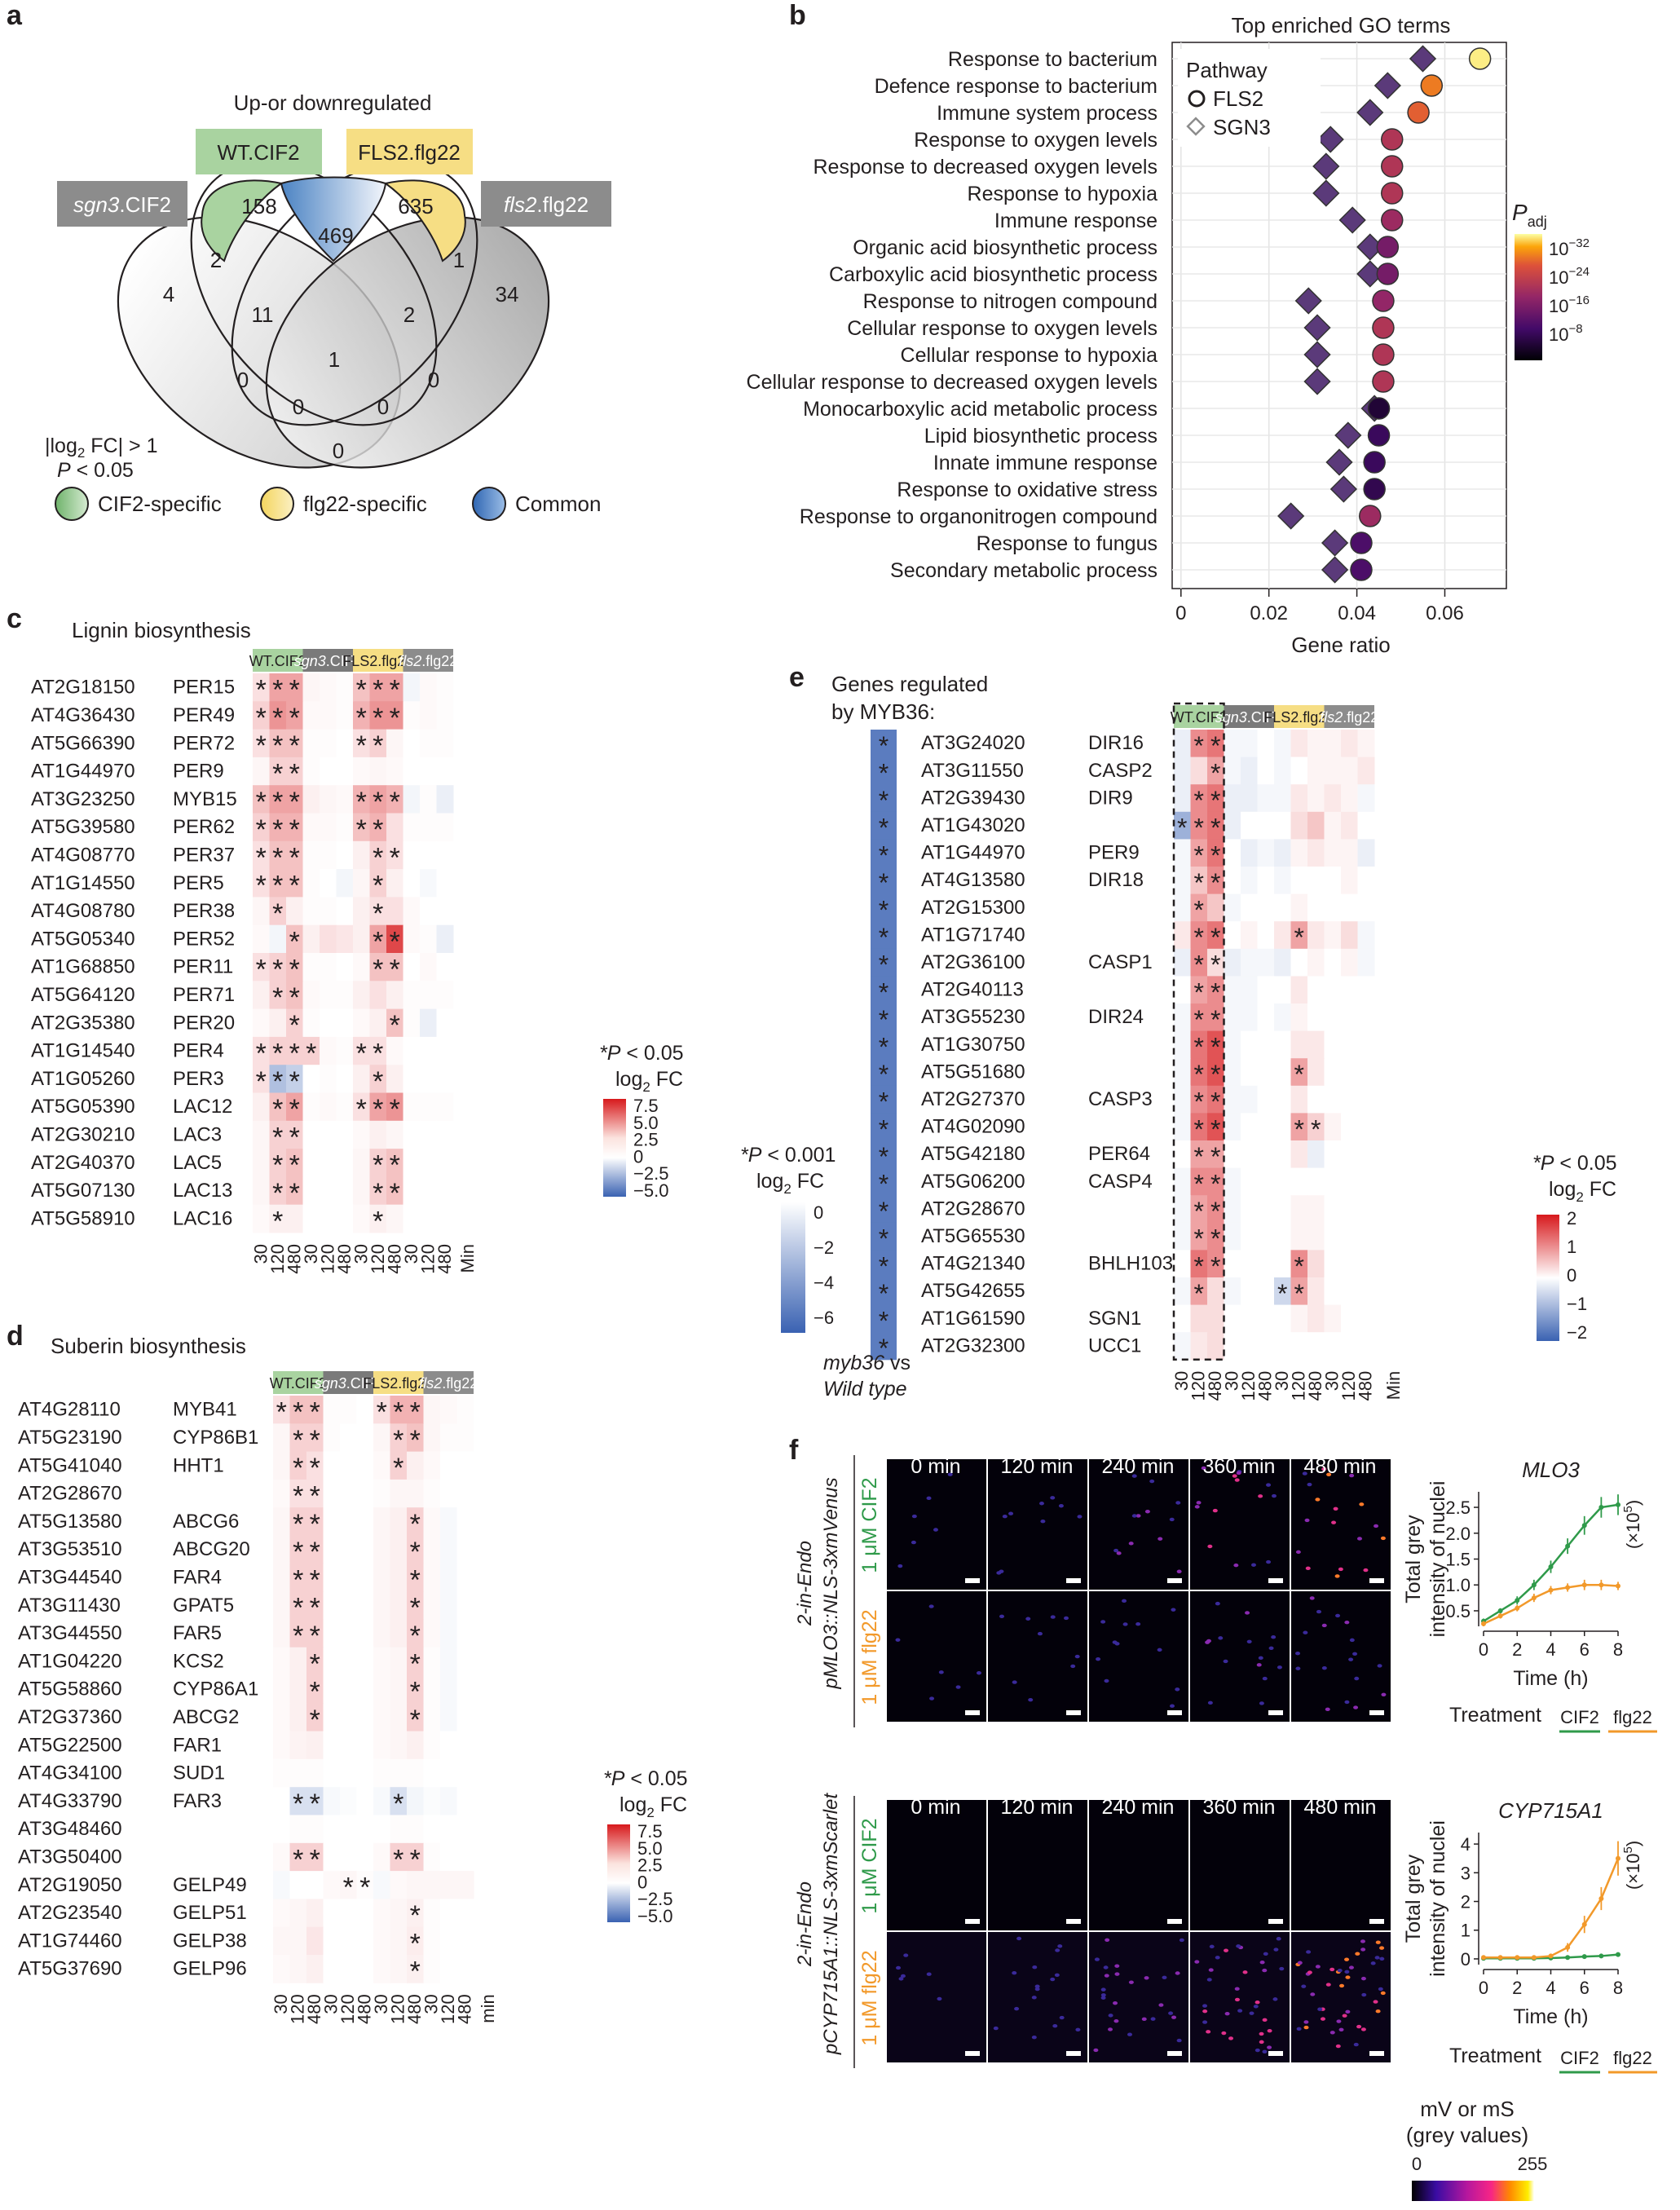 Image resolution: width=1680 pixels, height=2210 pixels. What do you see at coordinates (1577, 1304) in the screenshot?
I see `myb36-legend-tick: −1` at bounding box center [1577, 1304].